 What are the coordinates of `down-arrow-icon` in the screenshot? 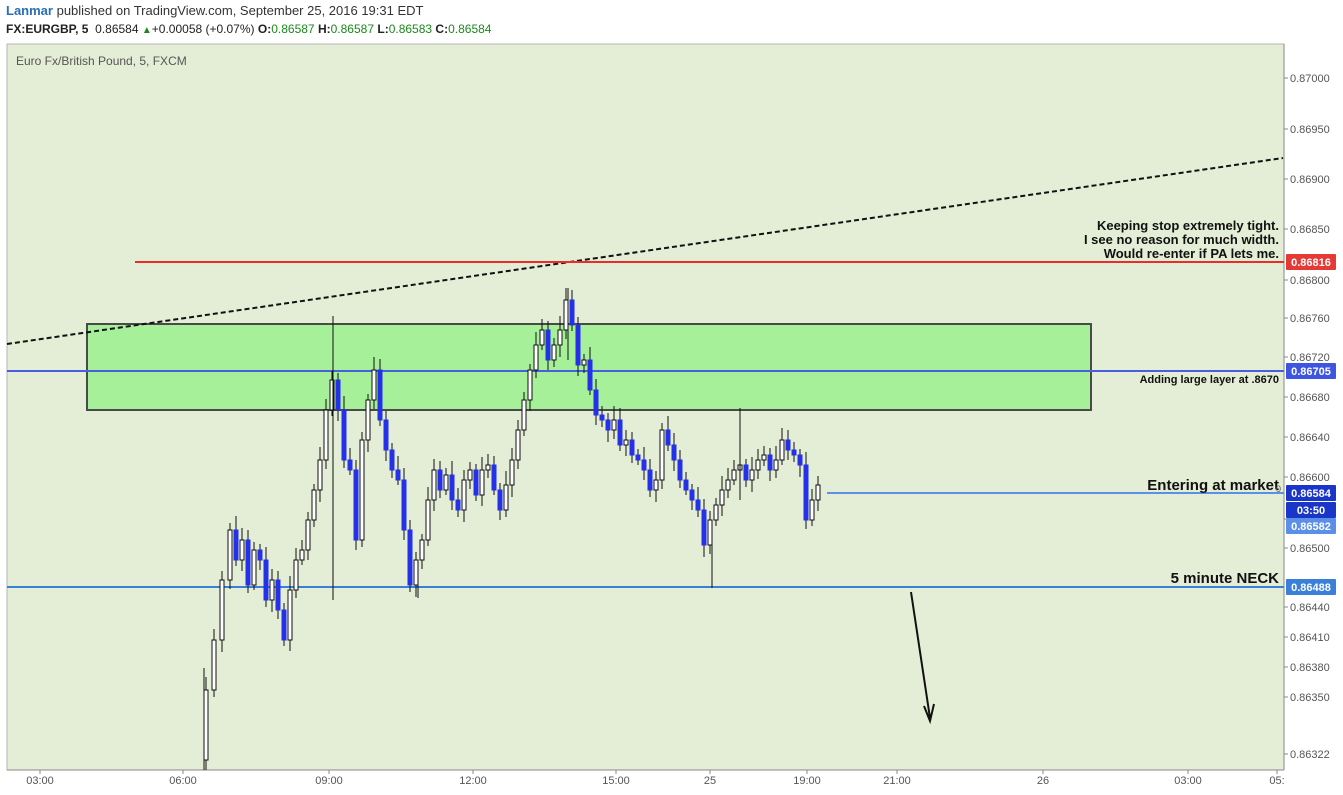 It's located at (922, 658).